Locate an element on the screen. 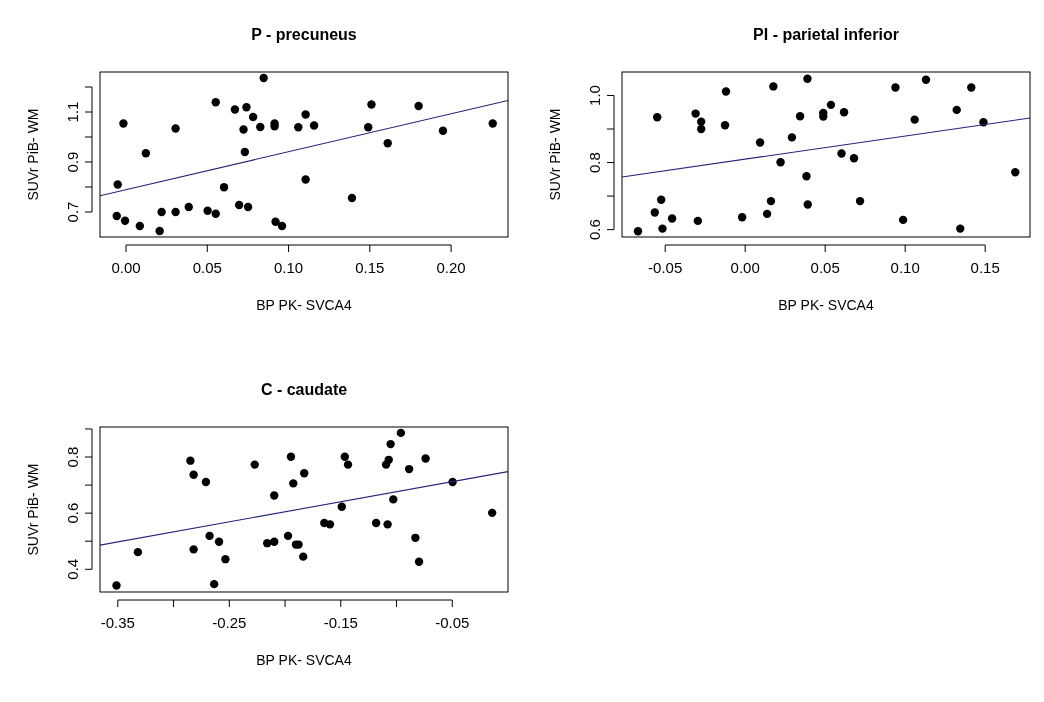  chart-title: C - caudate is located at coordinates (304, 389).